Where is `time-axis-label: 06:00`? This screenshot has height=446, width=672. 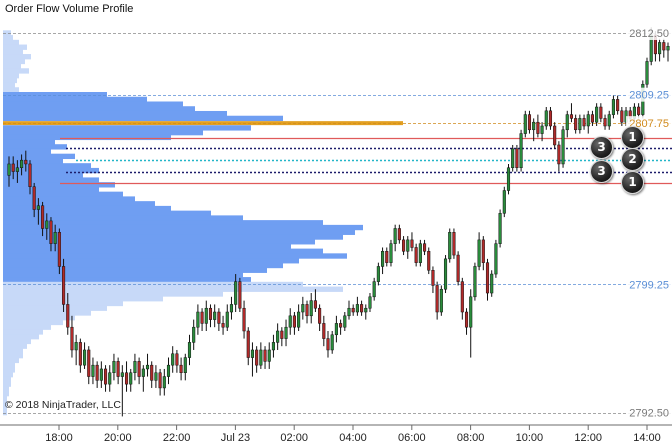 time-axis-label: 06:00 is located at coordinates (412, 438).